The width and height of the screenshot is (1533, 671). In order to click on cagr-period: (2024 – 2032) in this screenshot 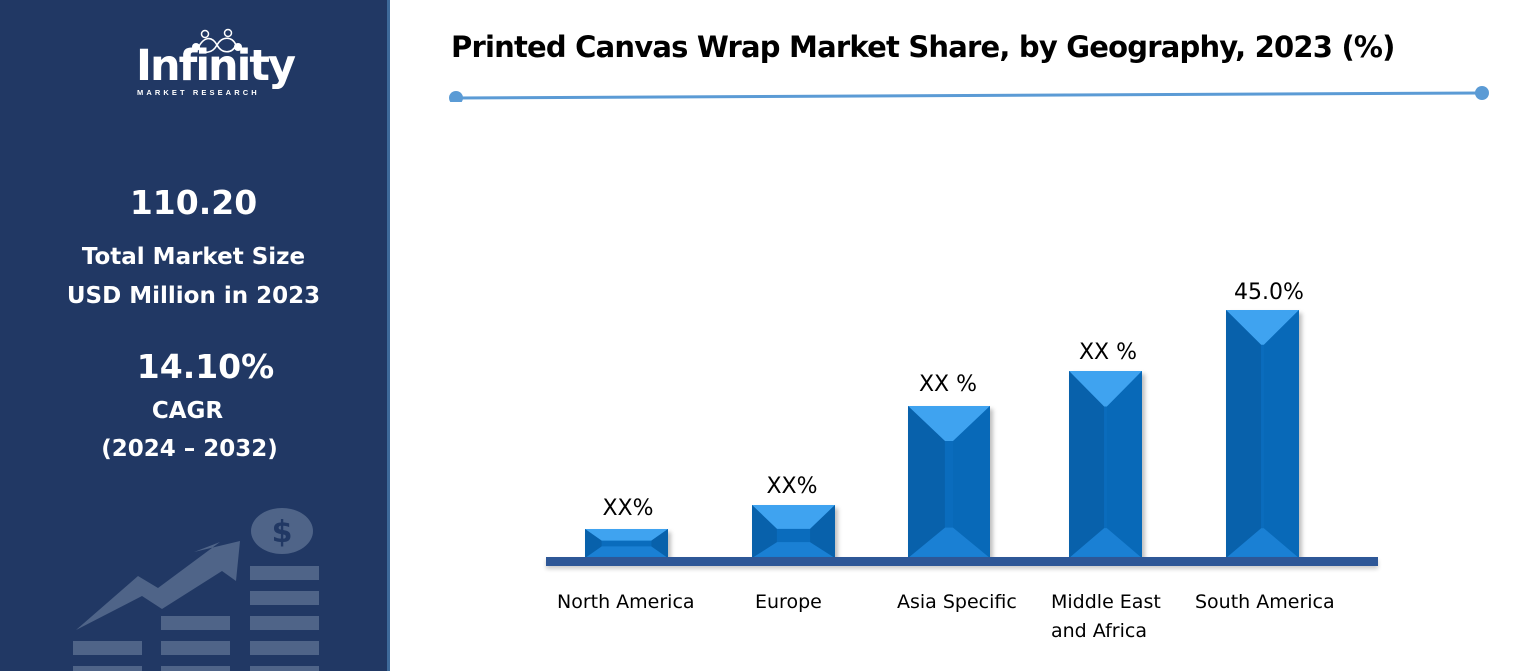, I will do `click(189, 449)`.